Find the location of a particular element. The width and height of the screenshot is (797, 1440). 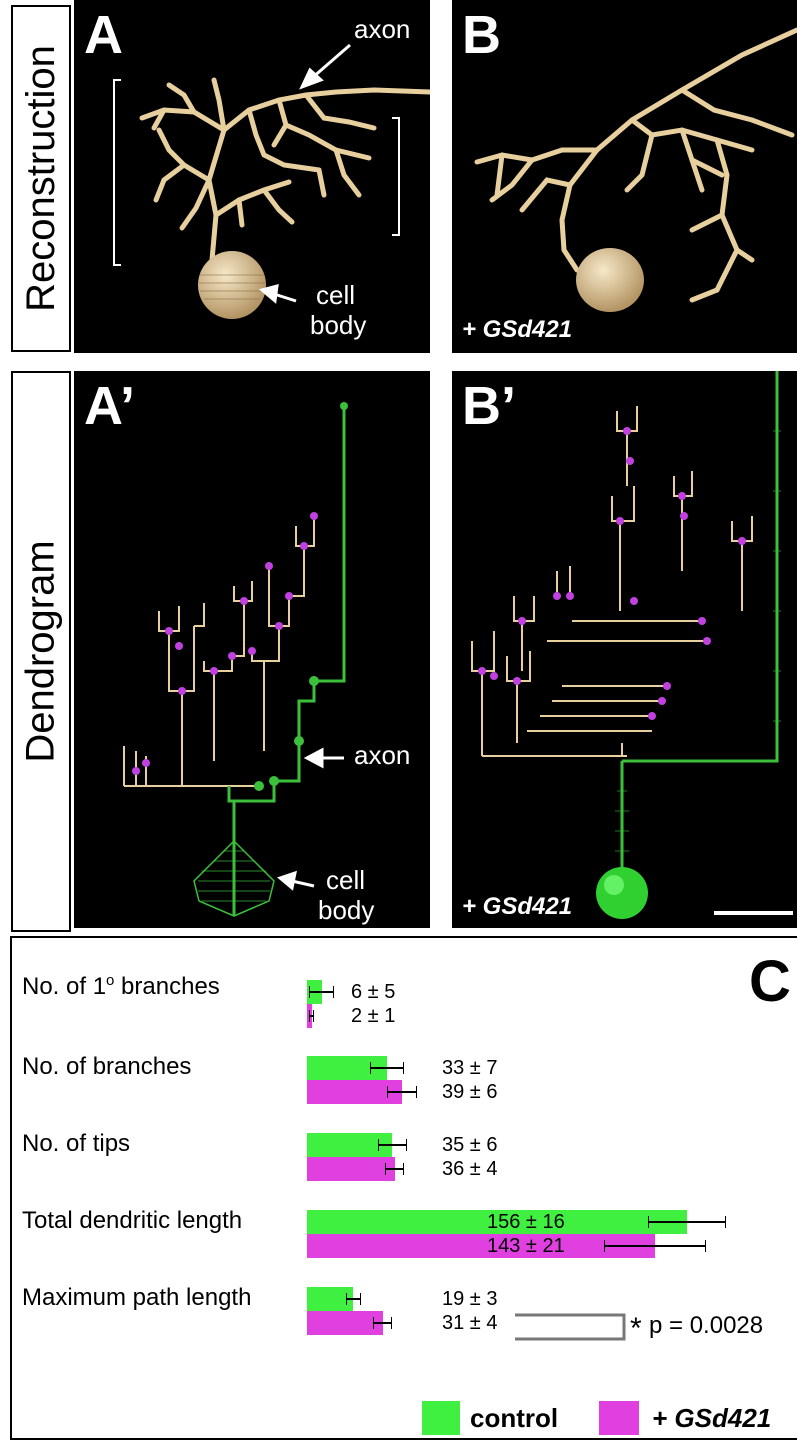

panel-a-cell-label: cell is located at coordinates (336, 295).